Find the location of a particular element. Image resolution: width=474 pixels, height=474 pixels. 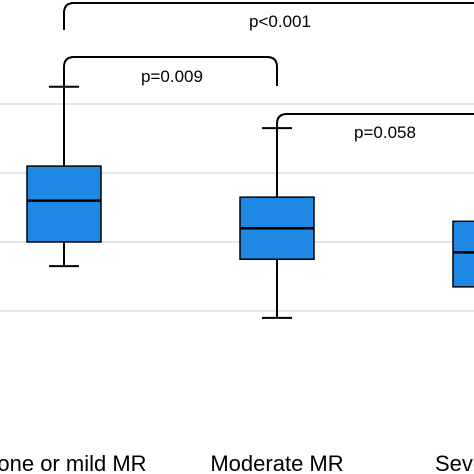

p-value-label-1: p=0.009 is located at coordinates (172, 76).